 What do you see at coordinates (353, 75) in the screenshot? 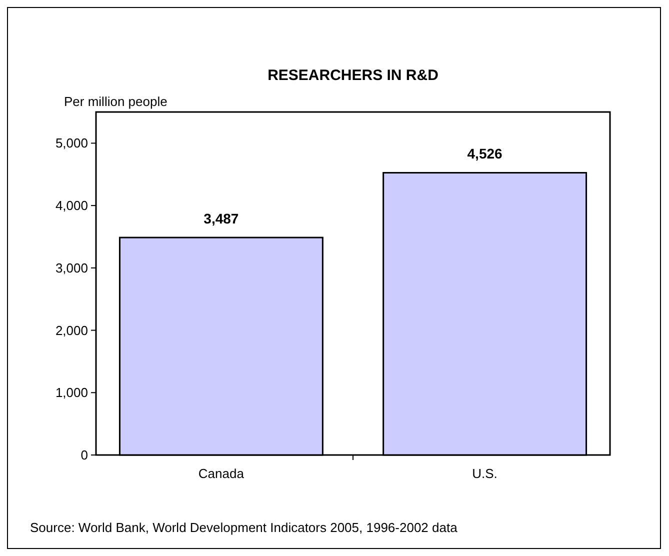
I see `chart-title: RESEARCHERS IN R&D` at bounding box center [353, 75].